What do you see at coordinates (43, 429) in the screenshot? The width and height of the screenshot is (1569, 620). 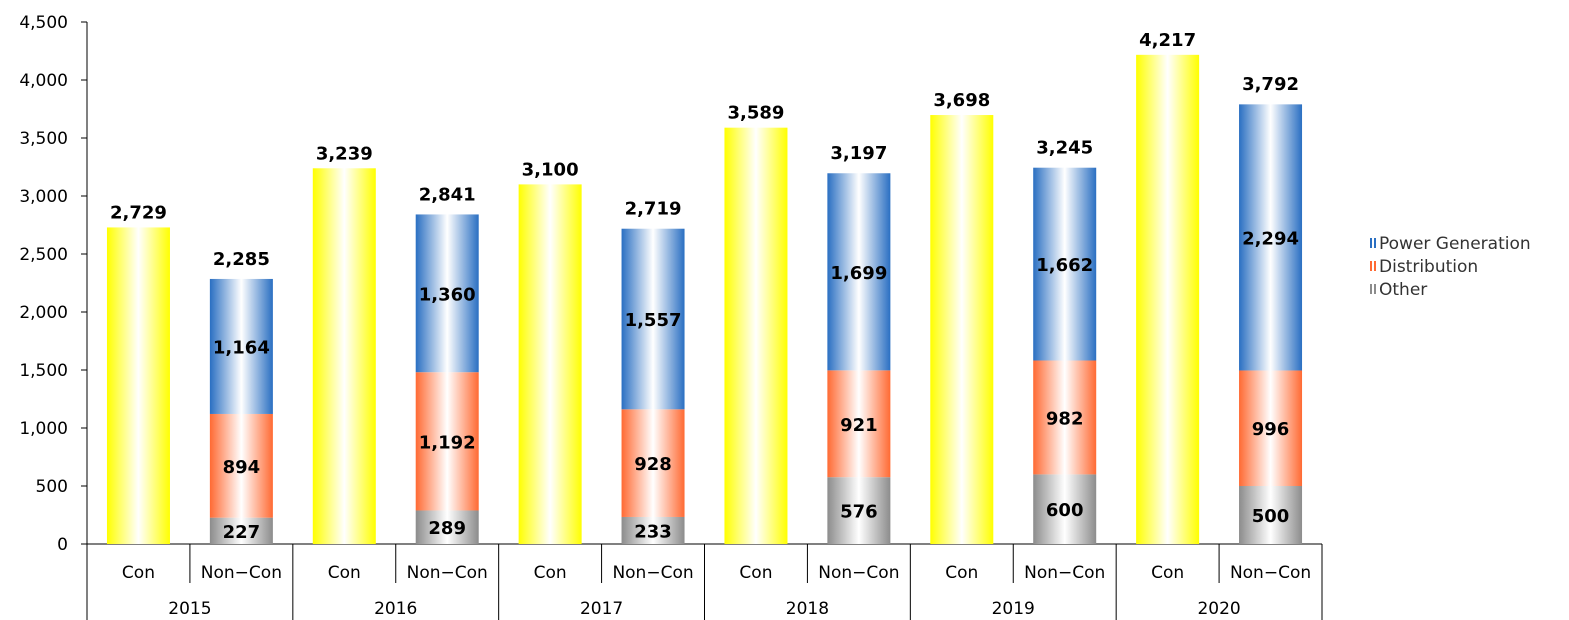 I see `y-tick-label: 1,000` at bounding box center [43, 429].